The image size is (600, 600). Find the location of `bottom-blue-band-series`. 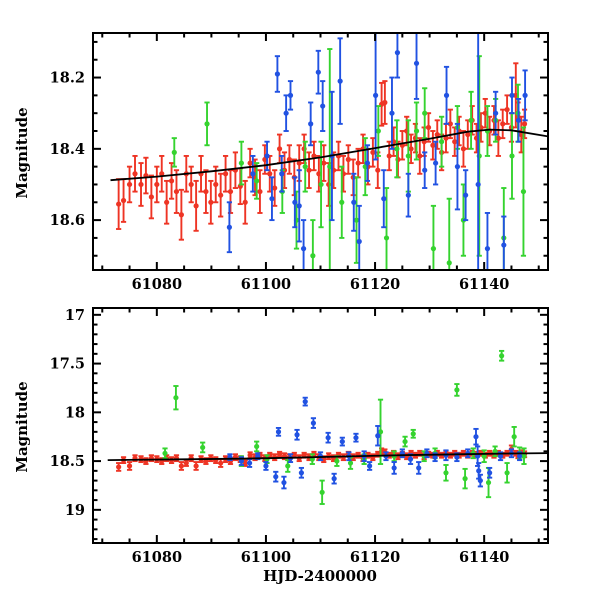

bottom-blue-band-series is located at coordinates (375, 443).